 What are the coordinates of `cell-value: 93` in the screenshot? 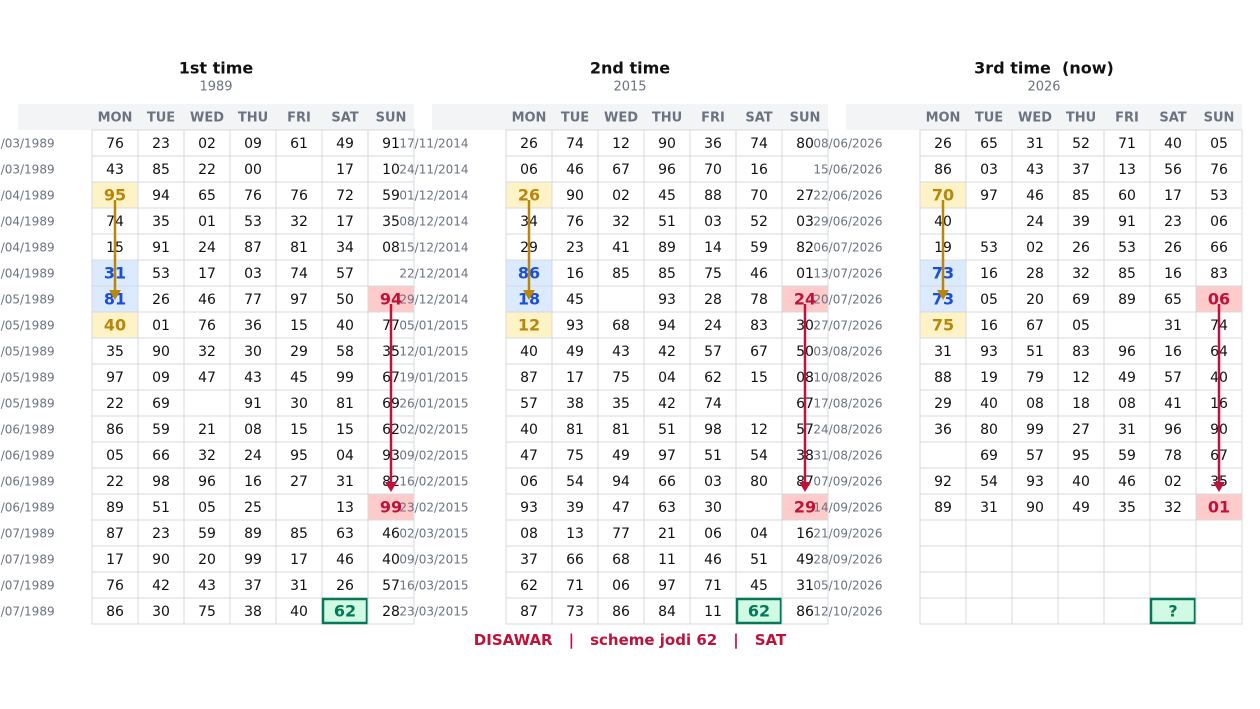 It's located at (1035, 482).